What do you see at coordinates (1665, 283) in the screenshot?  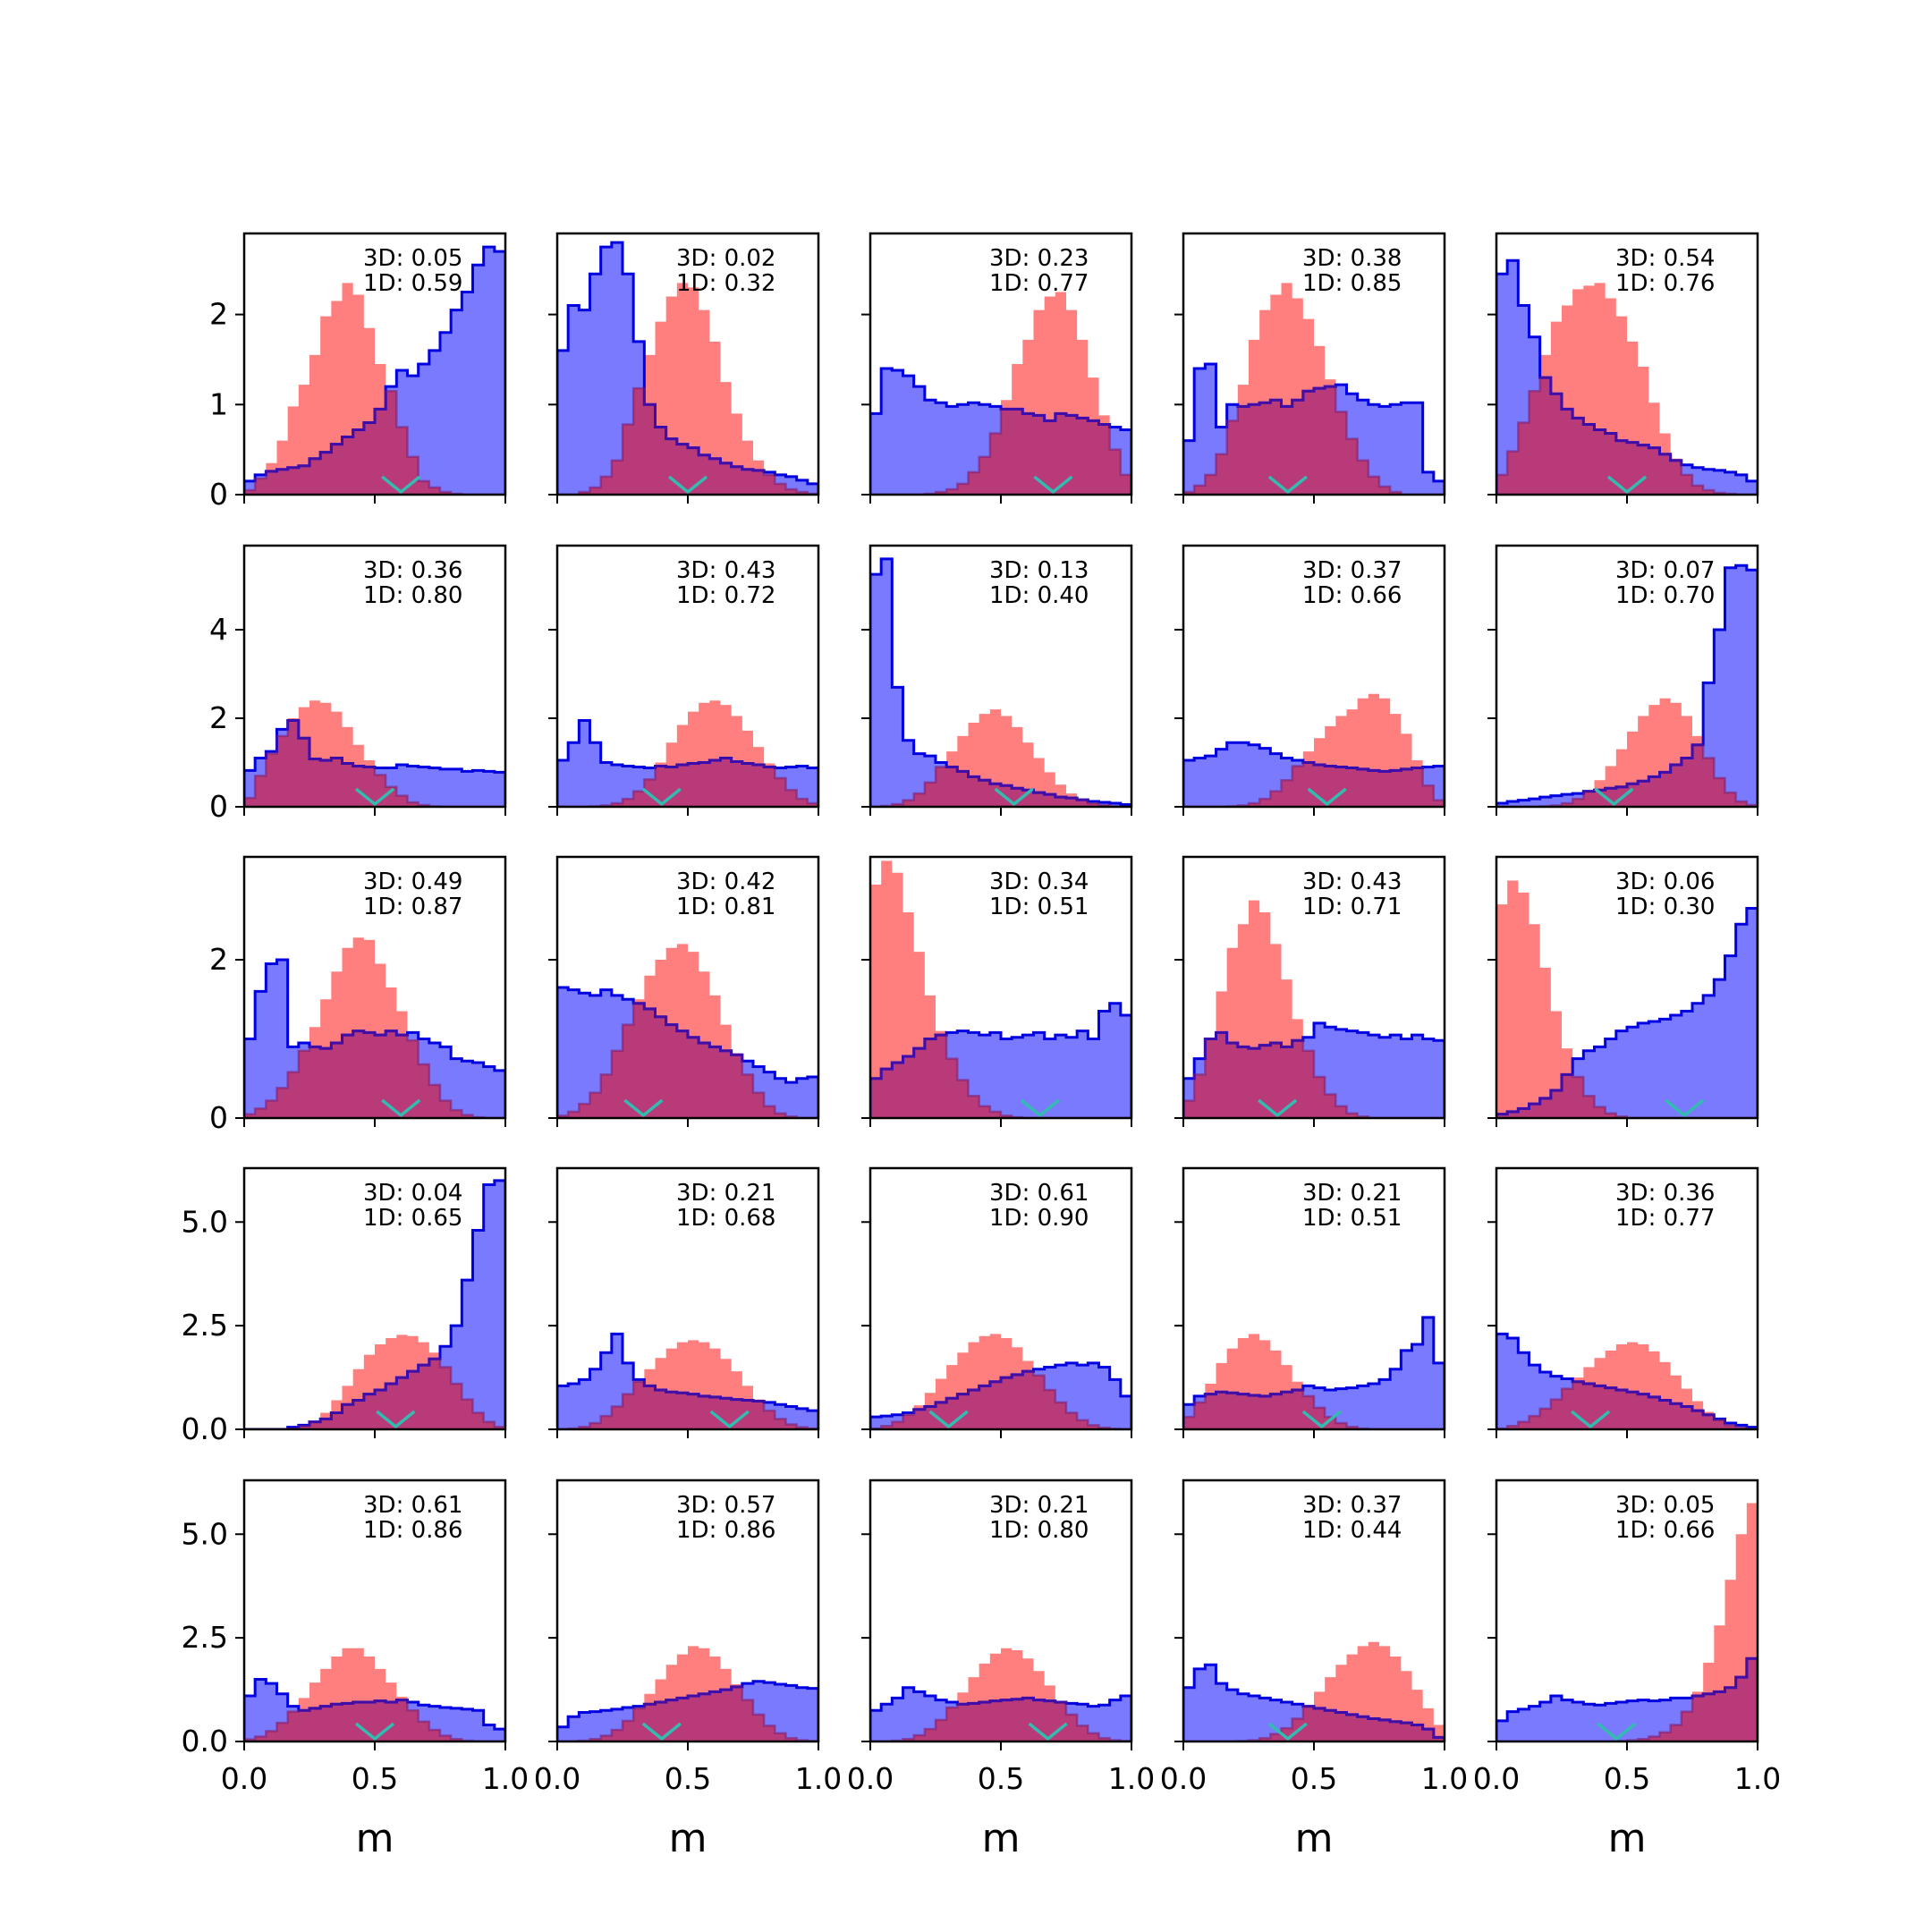 I see `label-1d: 1D: 0.76` at bounding box center [1665, 283].